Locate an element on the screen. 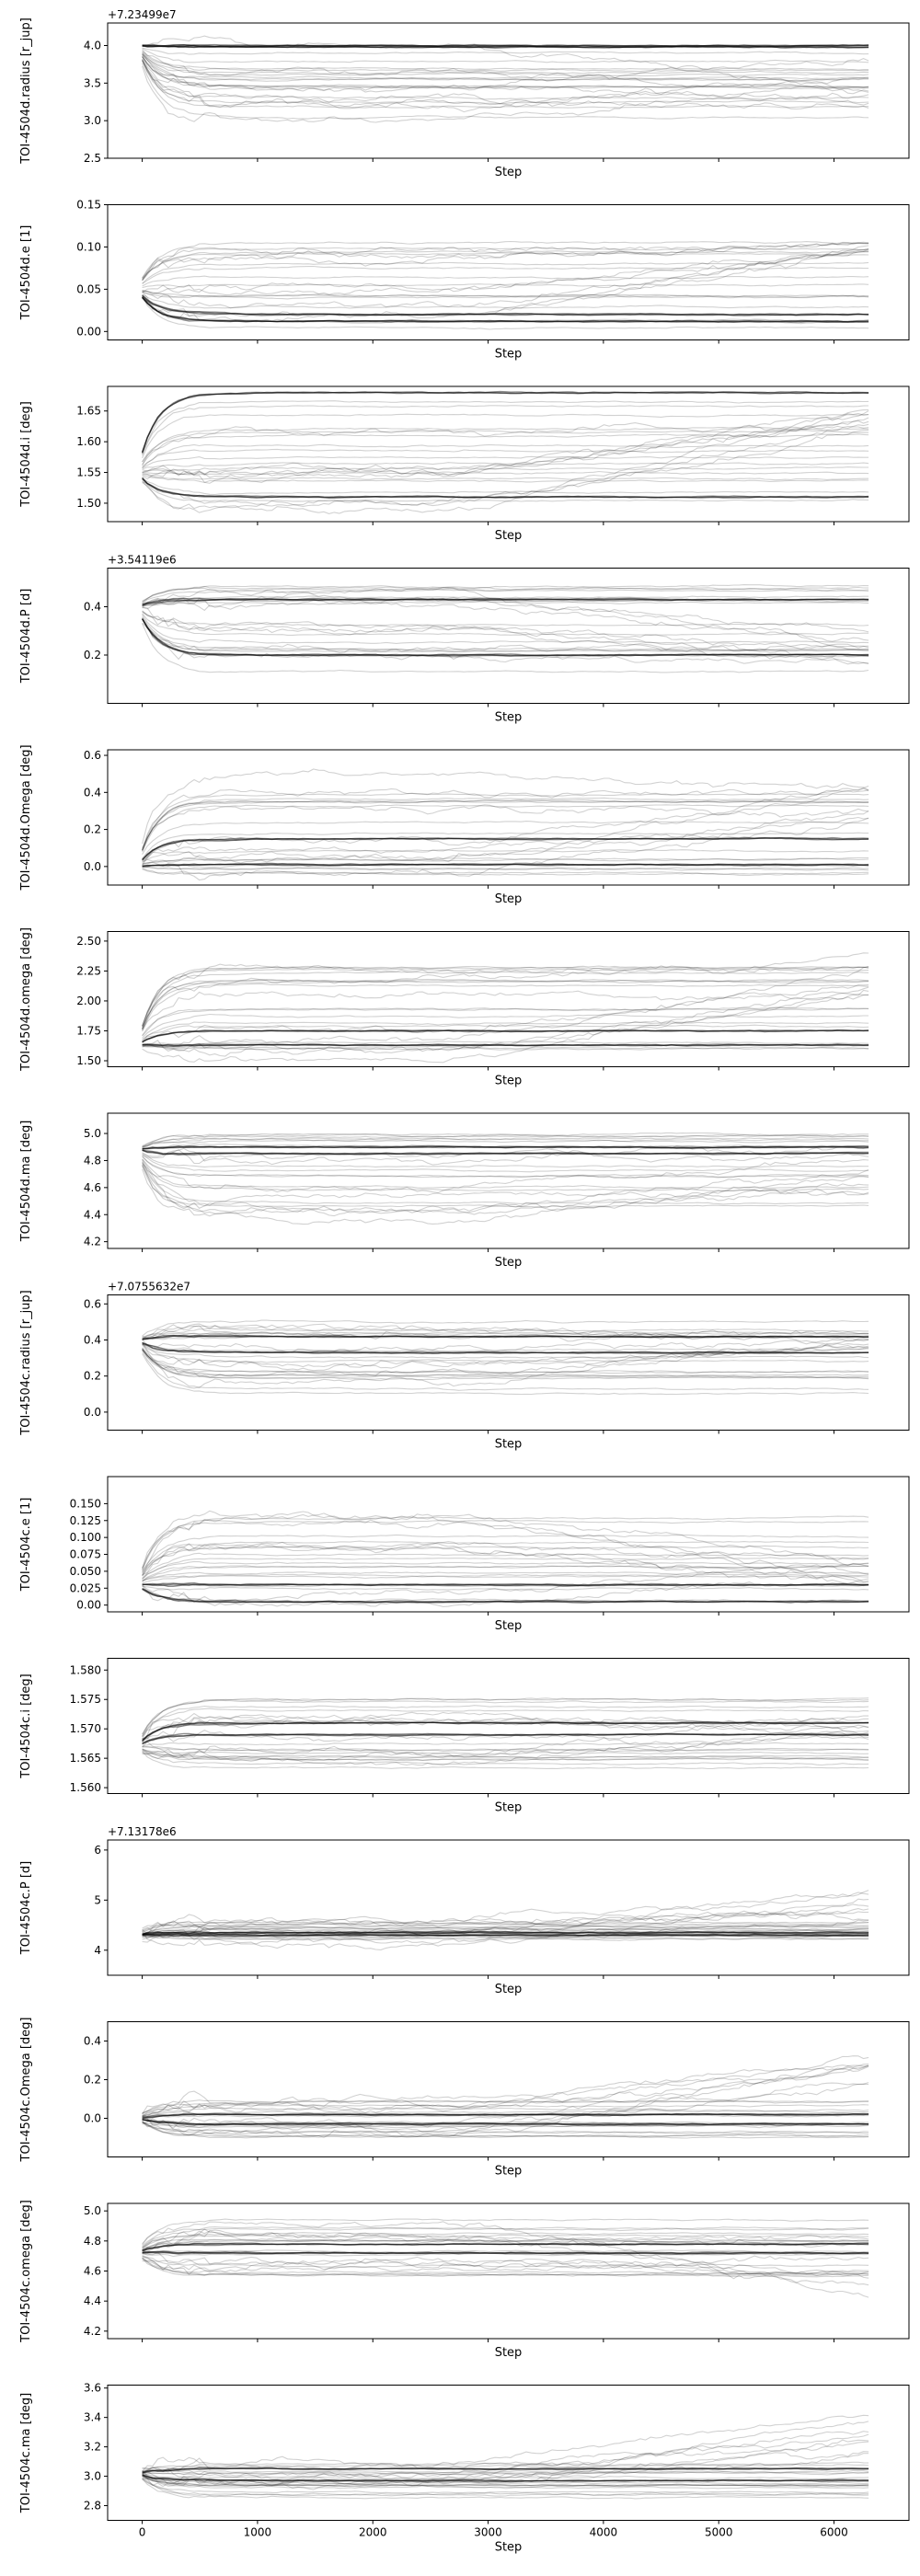 The image size is (920, 2576). axis-offset-label: +7.23499e7 is located at coordinates (142, 14).